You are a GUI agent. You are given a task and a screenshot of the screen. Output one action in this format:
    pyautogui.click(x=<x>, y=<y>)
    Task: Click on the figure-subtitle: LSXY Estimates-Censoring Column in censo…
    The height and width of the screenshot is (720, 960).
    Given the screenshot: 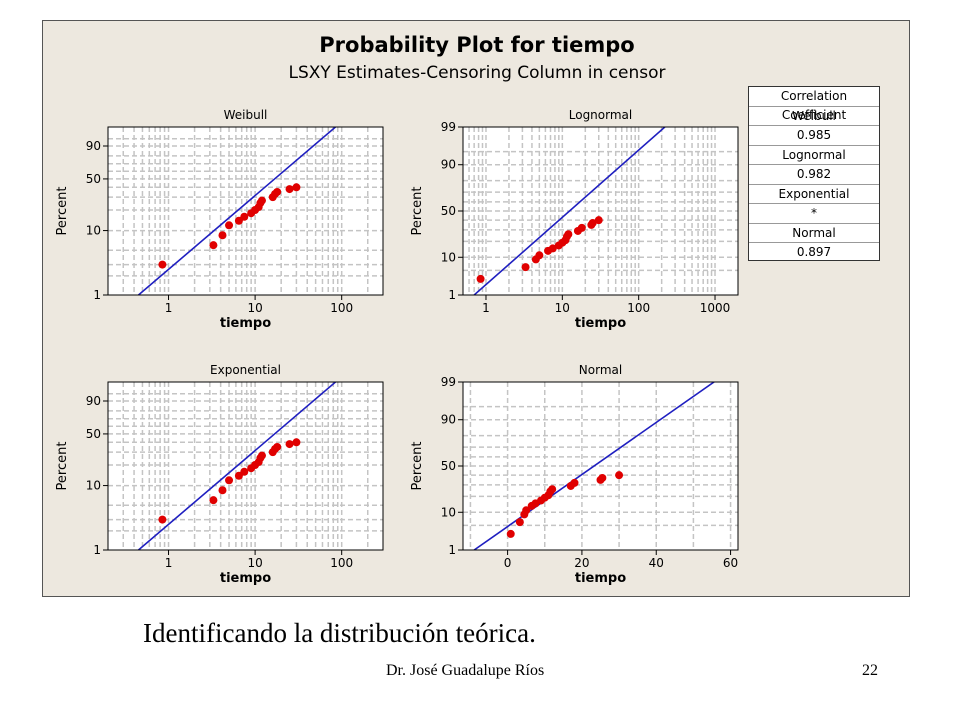 What is the action you would take?
    pyautogui.click(x=477, y=73)
    